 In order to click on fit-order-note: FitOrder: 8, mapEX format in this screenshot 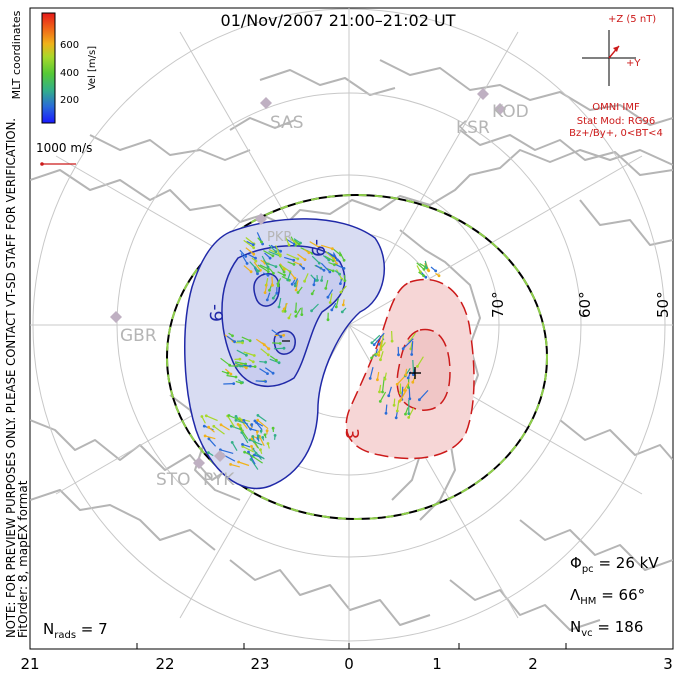, I will do `click(23, 559)`.